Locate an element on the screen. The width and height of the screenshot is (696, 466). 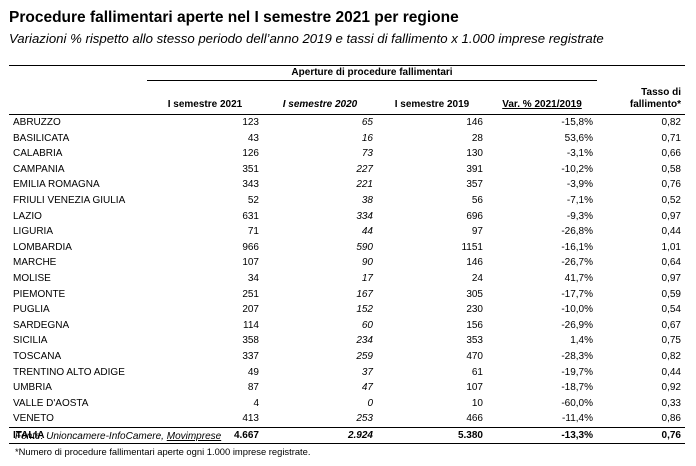
table-row: BASILICATA 43 16 28 53,6% 0,71 is located at coordinates (347, 139).